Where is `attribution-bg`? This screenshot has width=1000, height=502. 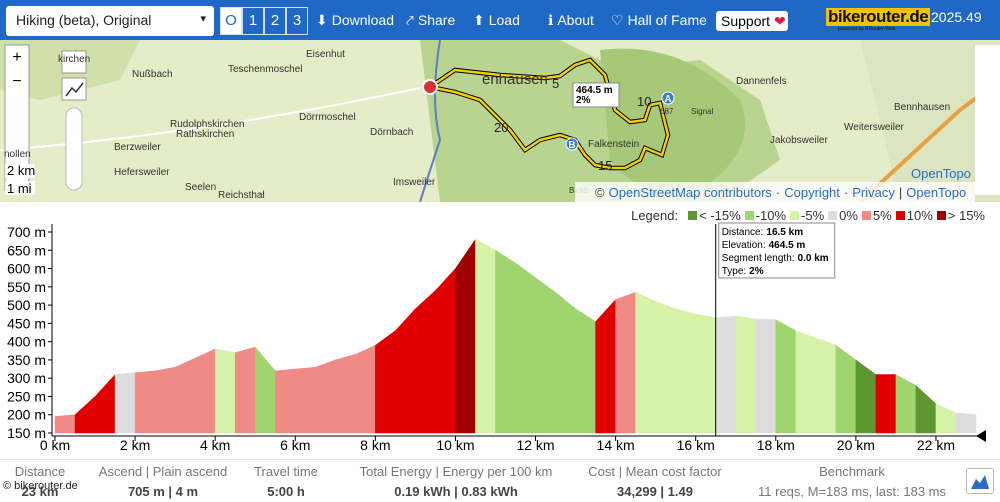 attribution-bg is located at coordinates (775, 192).